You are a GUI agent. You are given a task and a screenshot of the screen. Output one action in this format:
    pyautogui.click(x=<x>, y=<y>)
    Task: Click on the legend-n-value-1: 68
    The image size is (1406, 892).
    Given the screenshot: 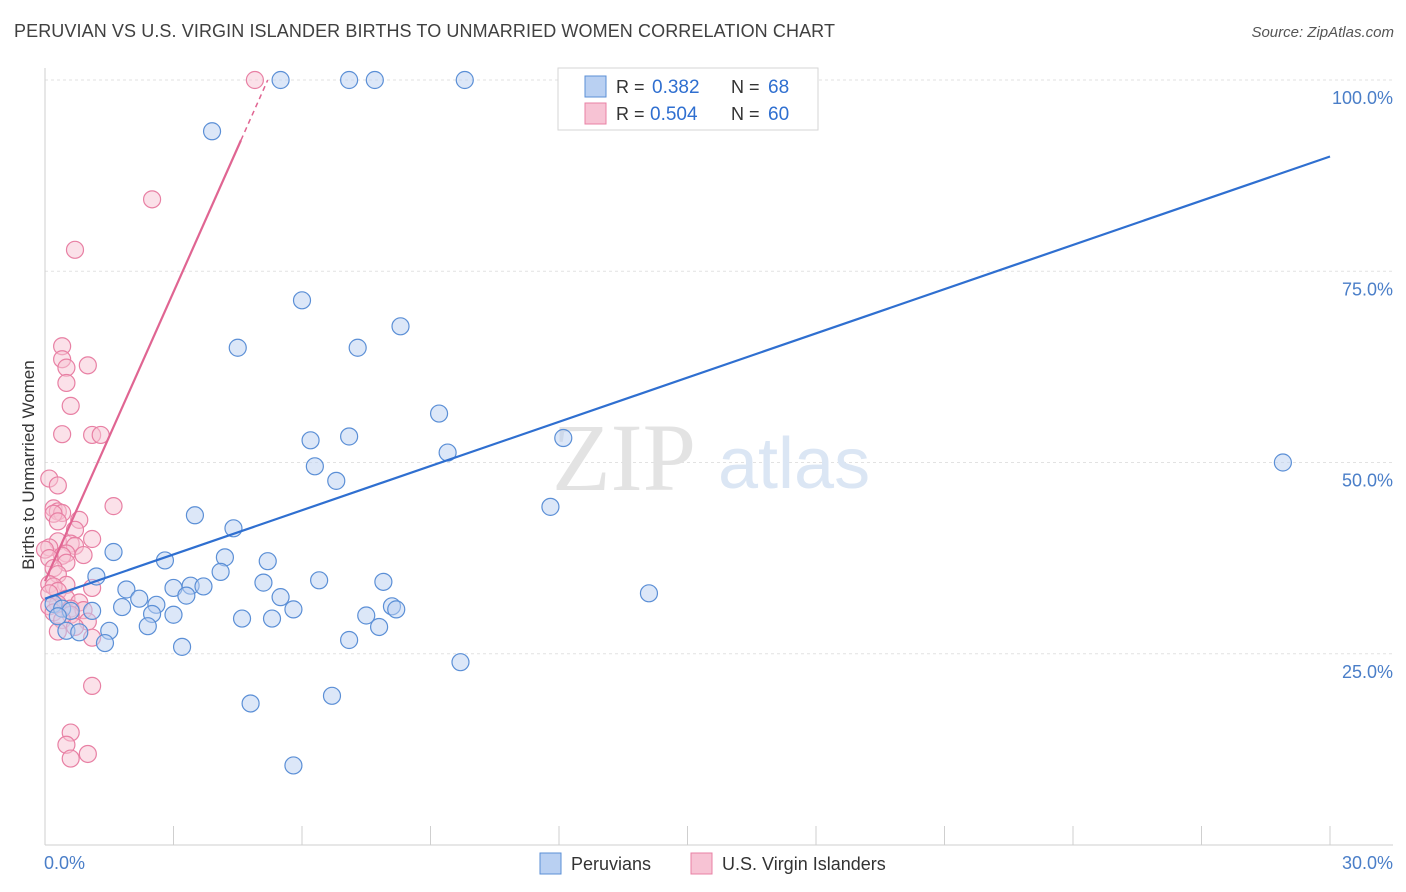 What is the action you would take?
    pyautogui.click(x=778, y=87)
    